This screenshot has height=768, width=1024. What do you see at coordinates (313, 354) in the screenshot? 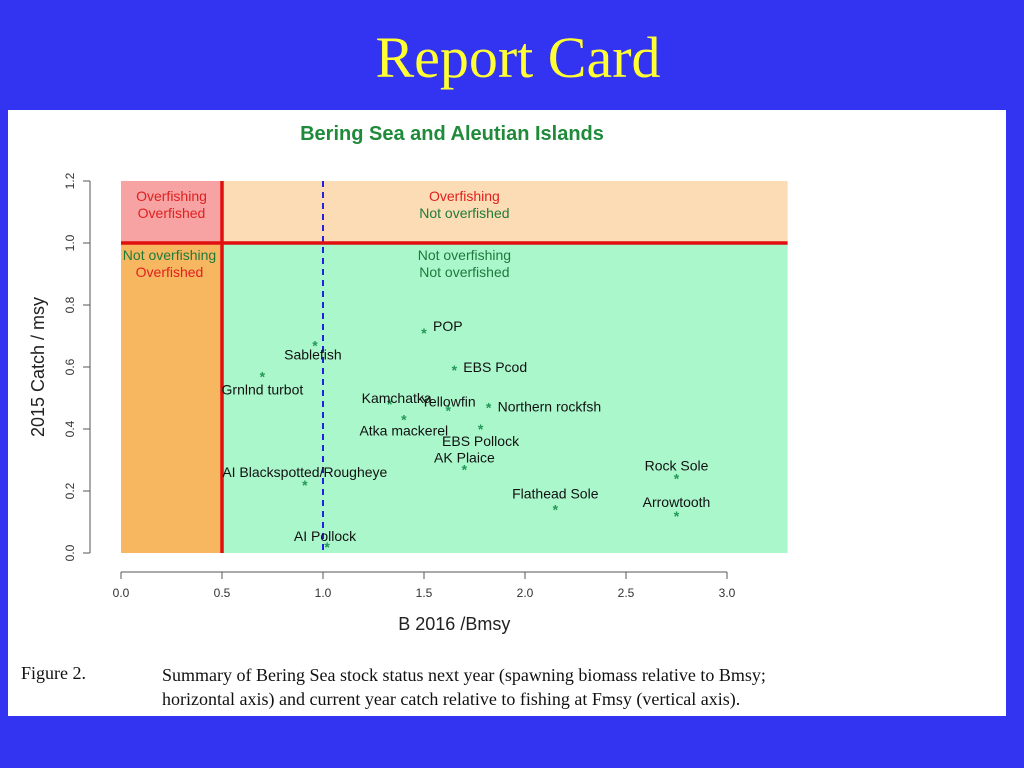
I see `data-point-label: Sablefish` at bounding box center [313, 354].